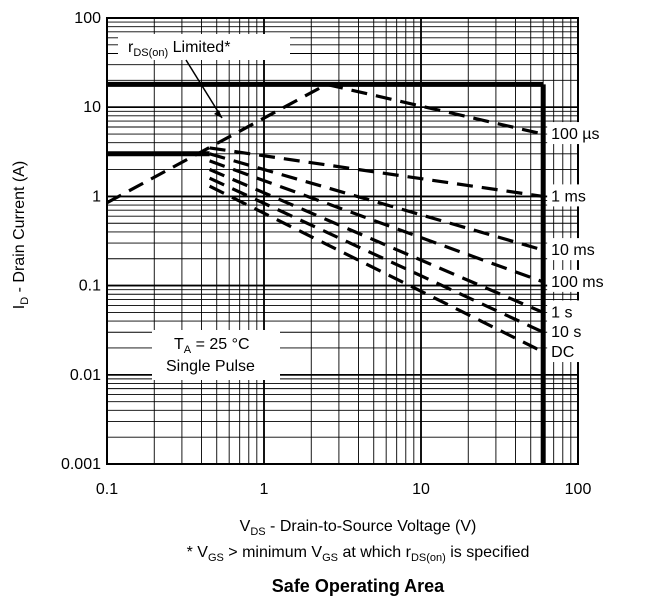 This screenshot has height=607, width=664. Describe the element at coordinates (210, 366) in the screenshot. I see `condition-line2: Single Pulse` at that location.